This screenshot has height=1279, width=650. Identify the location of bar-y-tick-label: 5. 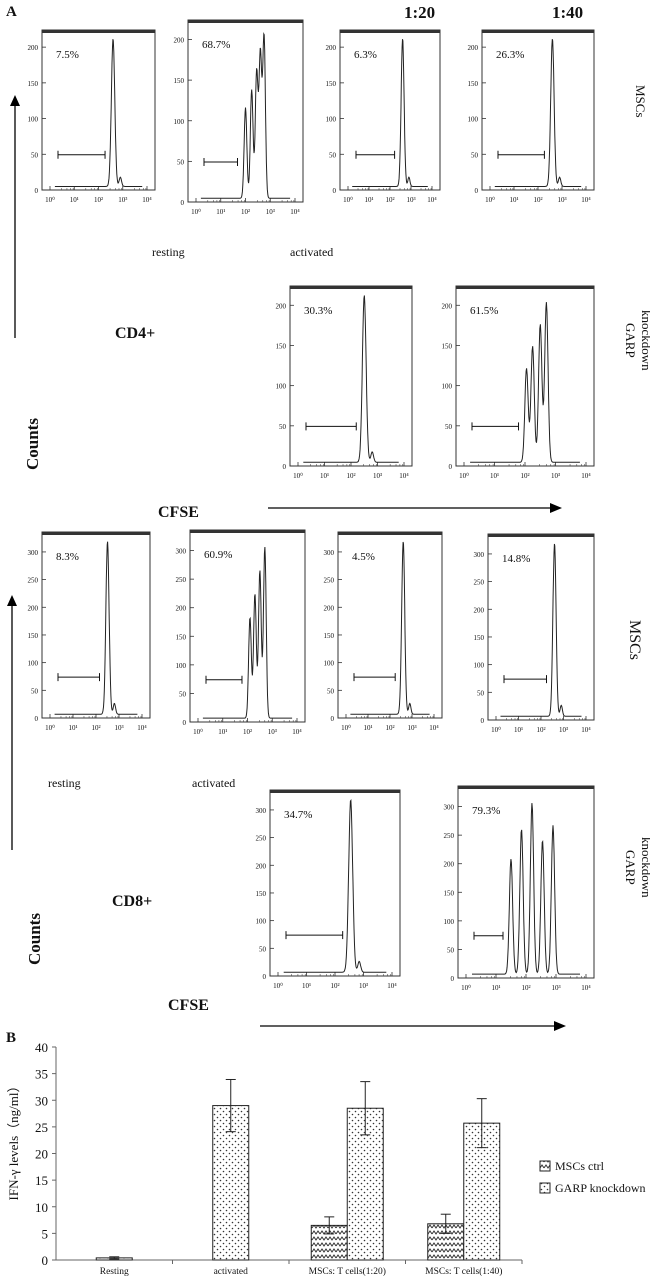
(45, 1233).